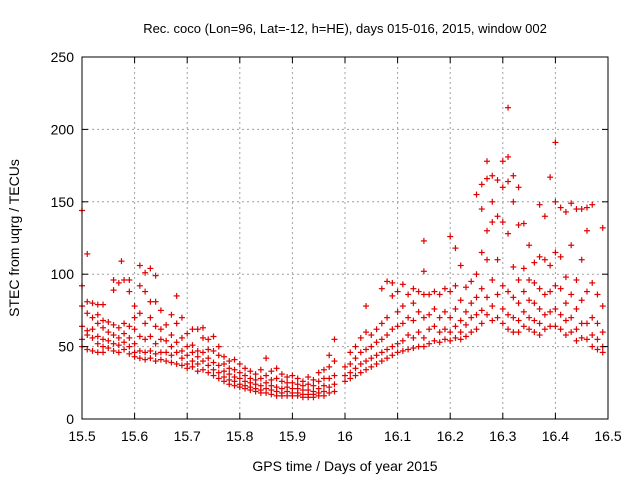 This screenshot has height=480, width=640. I want to click on x-tick-label: 16.1, so click(397, 436).